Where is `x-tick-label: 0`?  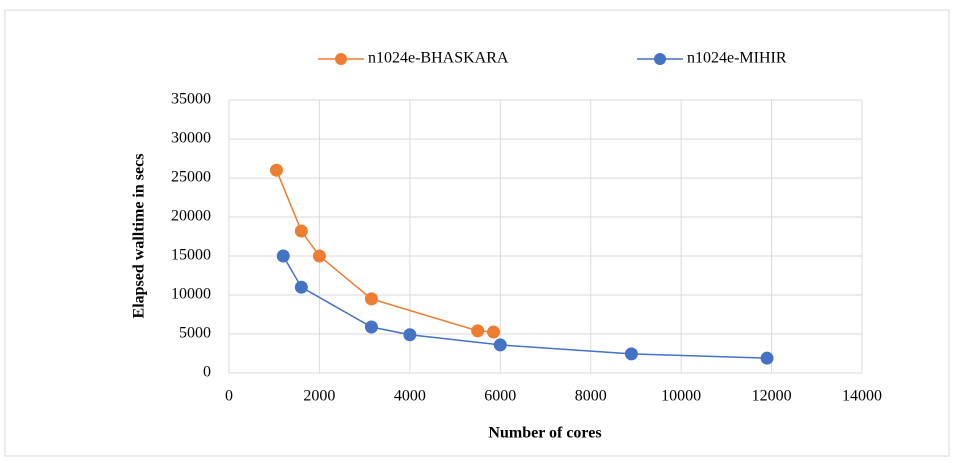 x-tick-label: 0 is located at coordinates (229, 396).